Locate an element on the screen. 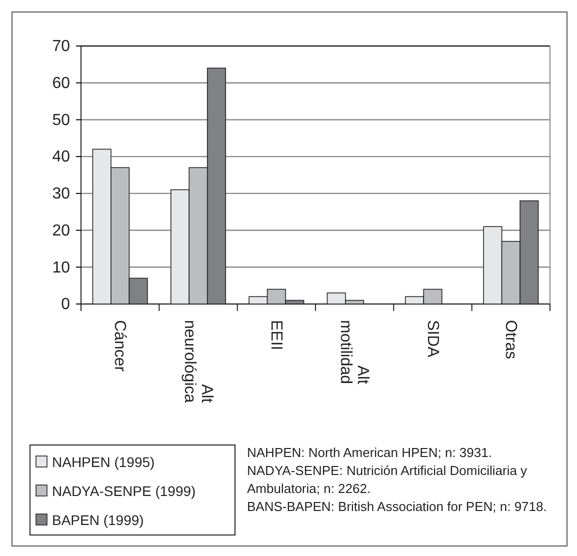 This screenshot has width=577, height=556. x-tick-label: SIDA is located at coordinates (432, 339).